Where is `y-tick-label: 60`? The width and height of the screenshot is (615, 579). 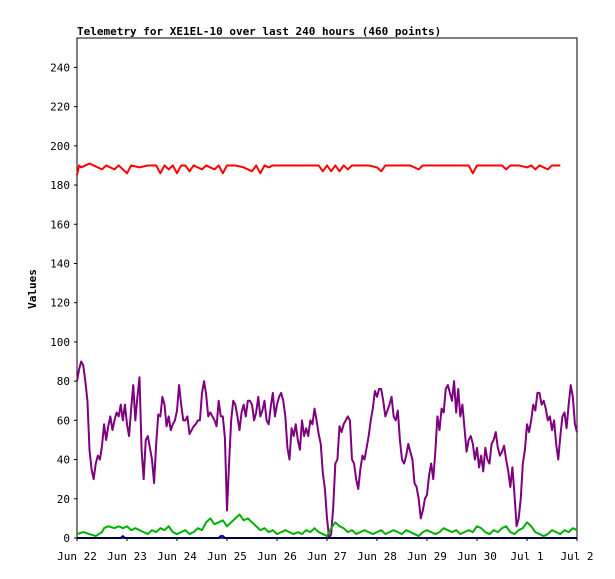 y-tick-label: 60 is located at coordinates (63, 420).